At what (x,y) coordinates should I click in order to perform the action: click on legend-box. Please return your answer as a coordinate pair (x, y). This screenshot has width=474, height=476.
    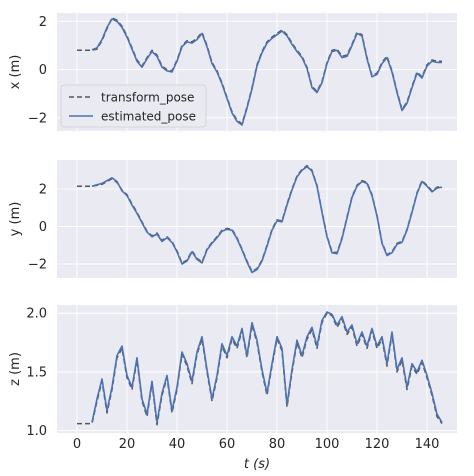
    Looking at the image, I should click on (133, 106).